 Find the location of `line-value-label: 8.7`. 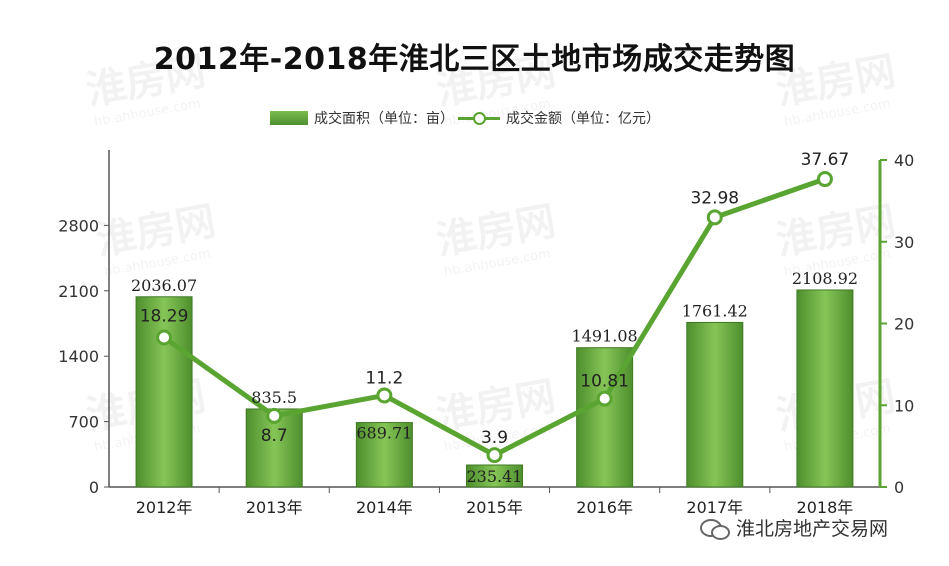

line-value-label: 8.7 is located at coordinates (274, 436).